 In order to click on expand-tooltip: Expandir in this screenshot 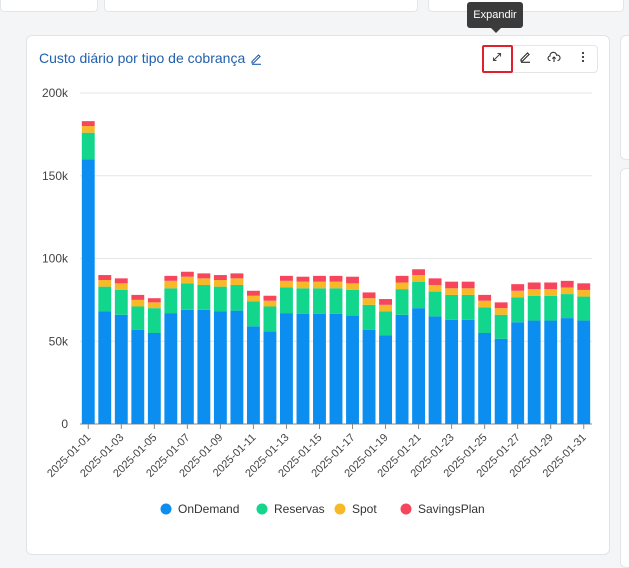, I will do `click(495, 17)`.